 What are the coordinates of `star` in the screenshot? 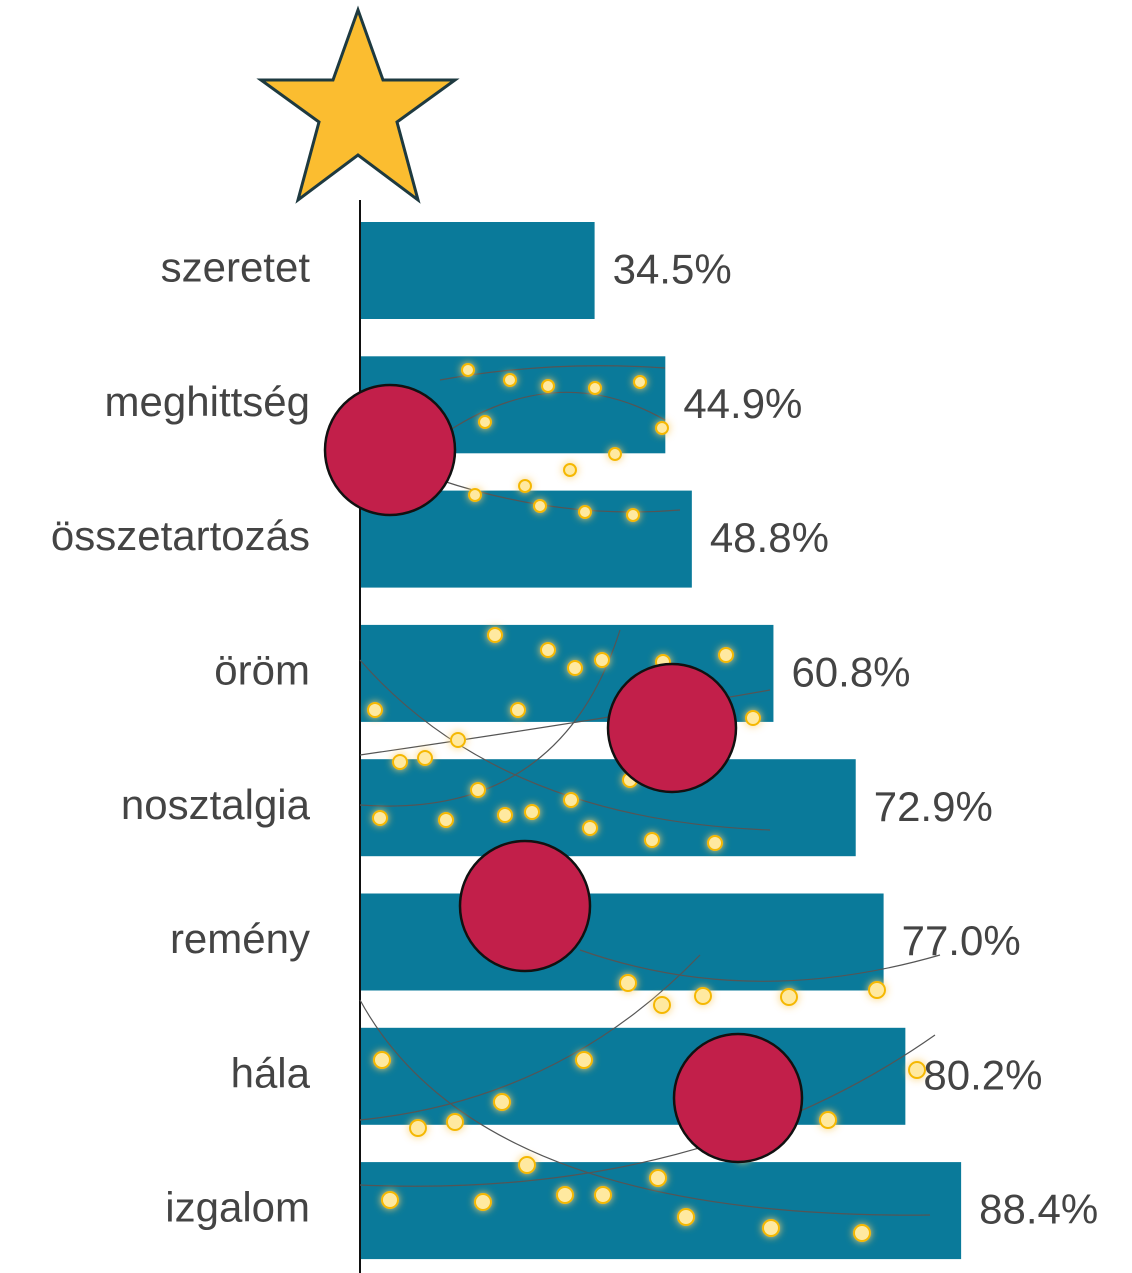 It's located at (358, 104).